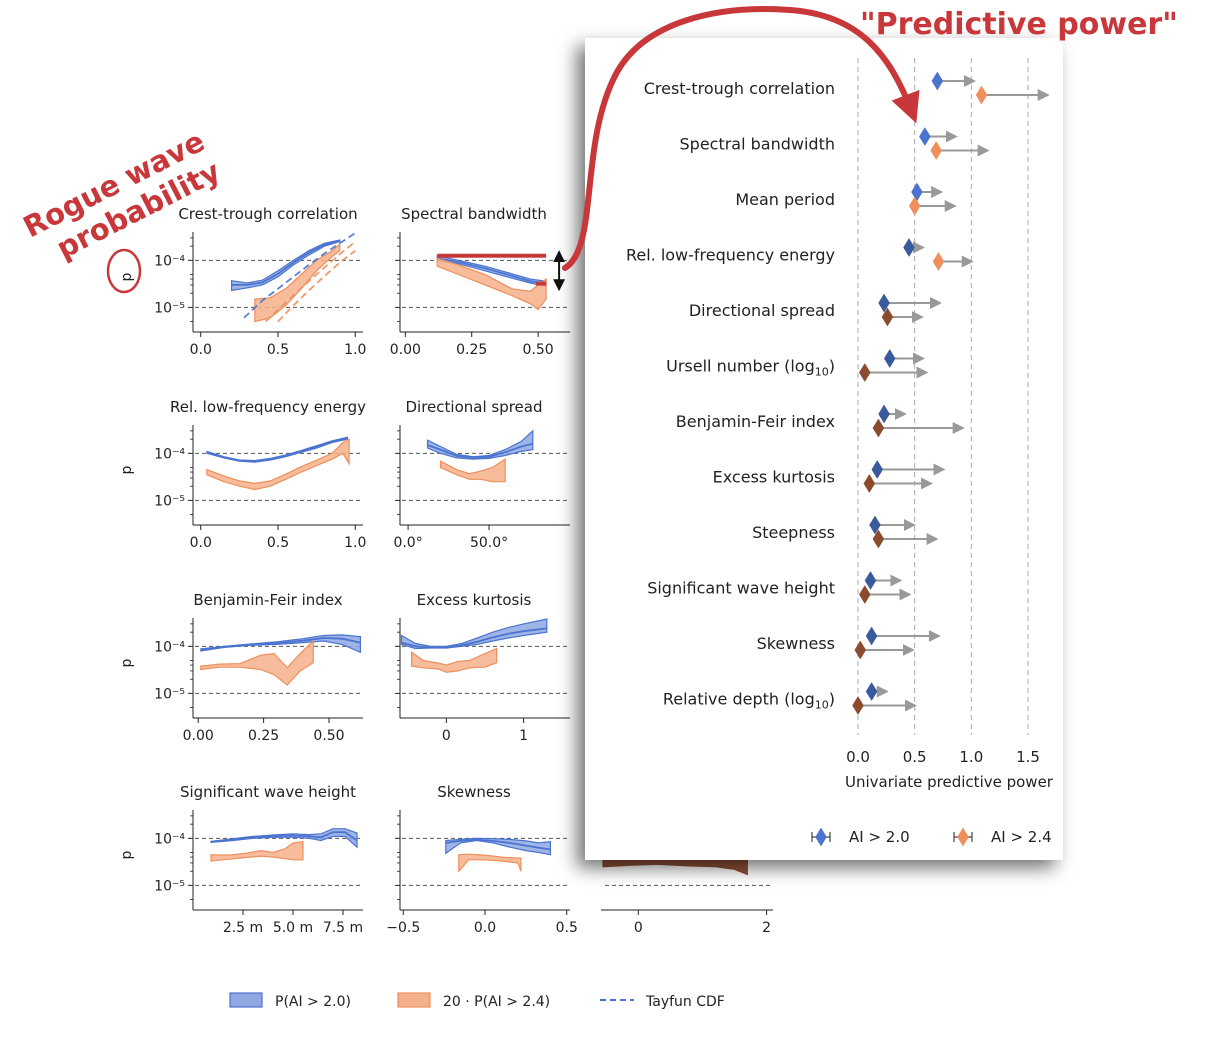 This screenshot has height=1045, width=1211. What do you see at coordinates (477, 1001) in the screenshot?
I see `legend: P(AI > 2.0) 20 · P(AI > 2.4) Tayfun CDF` at bounding box center [477, 1001].